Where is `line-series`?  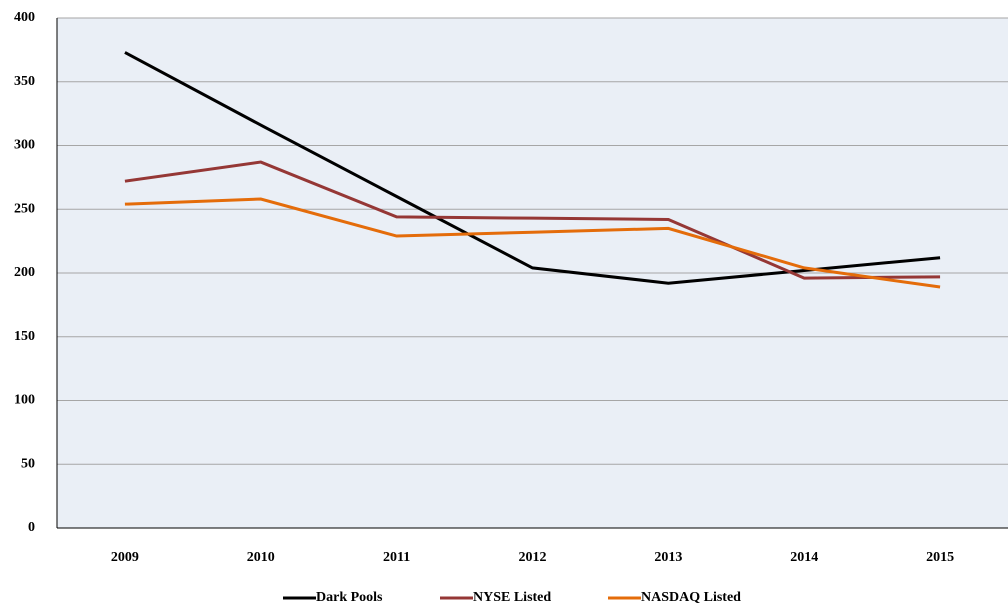
line-series is located at coordinates (532, 243).